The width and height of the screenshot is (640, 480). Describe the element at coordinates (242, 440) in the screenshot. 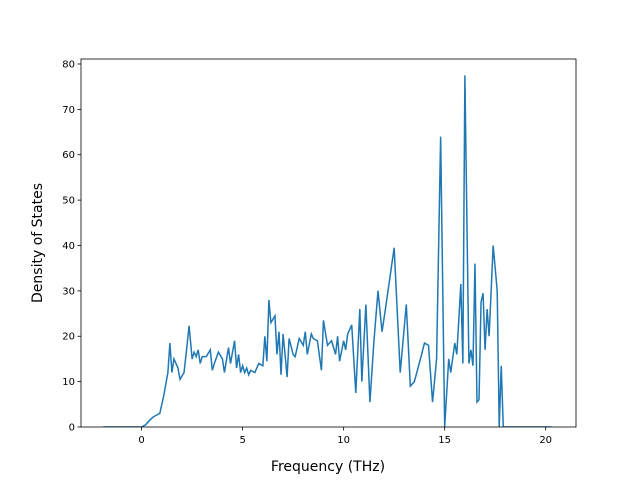

I see `x-tick-label: 5` at that location.